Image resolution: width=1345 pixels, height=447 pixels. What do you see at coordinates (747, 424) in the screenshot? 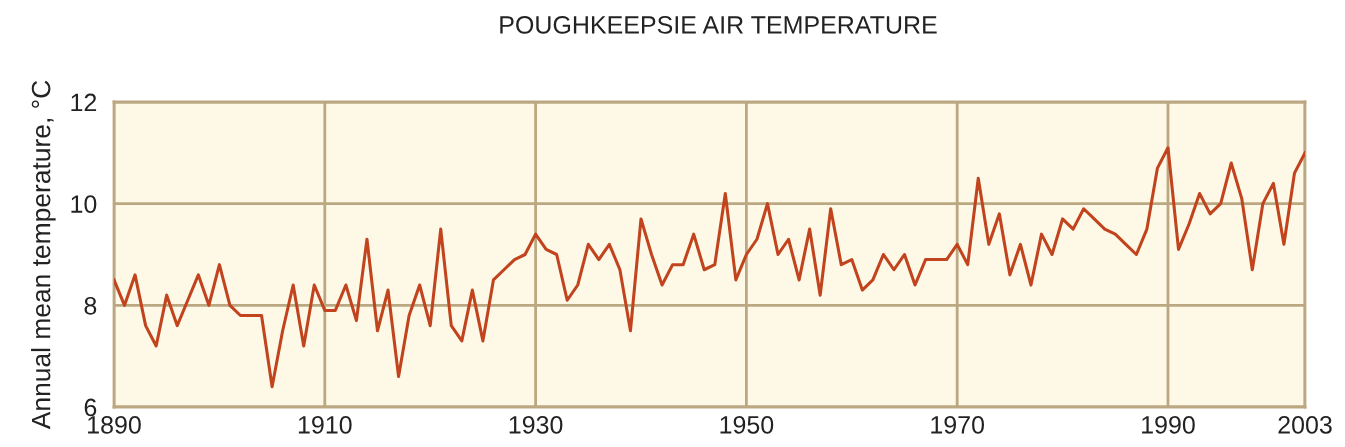
I see `x-tick-label: 1950` at bounding box center [747, 424].